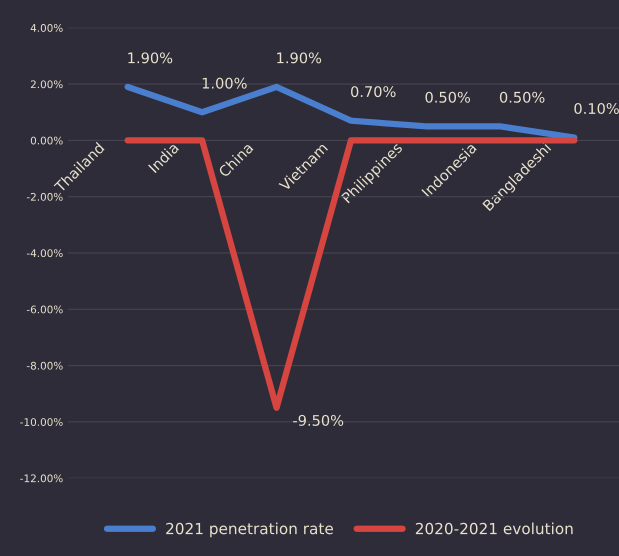 The width and height of the screenshot is (619, 556). What do you see at coordinates (46, 140) in the screenshot?
I see `y-tick-label: 0.00%` at bounding box center [46, 140].